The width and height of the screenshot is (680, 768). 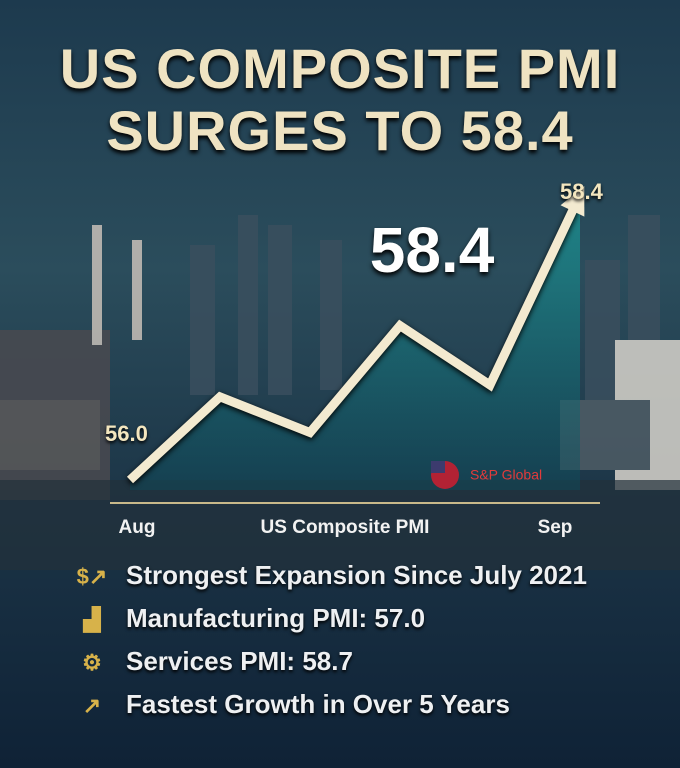 What do you see at coordinates (340, 99) in the screenshot?
I see `title: US COMPOSITE PMI SURGES TO 58.4` at bounding box center [340, 99].